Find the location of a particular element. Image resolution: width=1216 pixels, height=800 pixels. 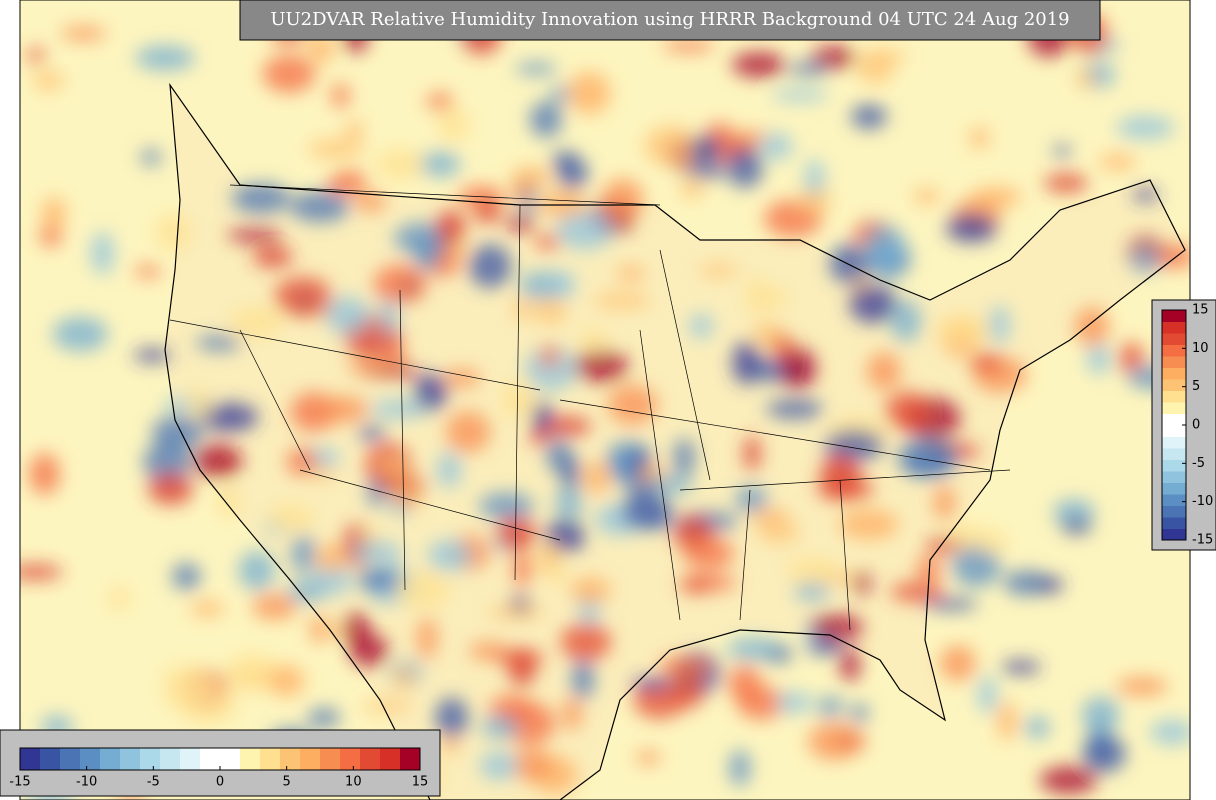

colorbar-vertical: -15 -10 -5 0 5 10 15 is located at coordinates (1187, 425).